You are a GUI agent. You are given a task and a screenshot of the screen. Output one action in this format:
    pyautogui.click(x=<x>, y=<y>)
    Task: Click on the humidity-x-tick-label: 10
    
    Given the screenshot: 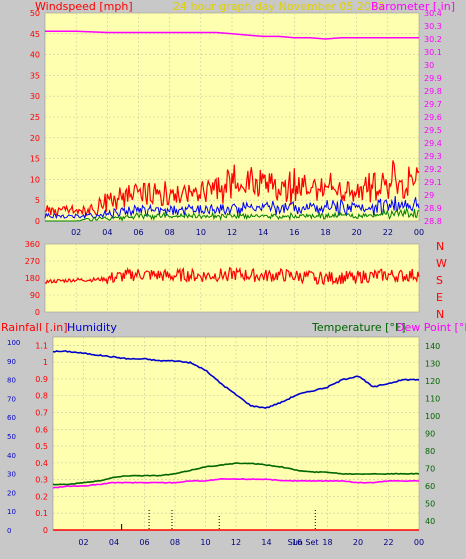 What is the action you would take?
    pyautogui.click(x=205, y=542)
    